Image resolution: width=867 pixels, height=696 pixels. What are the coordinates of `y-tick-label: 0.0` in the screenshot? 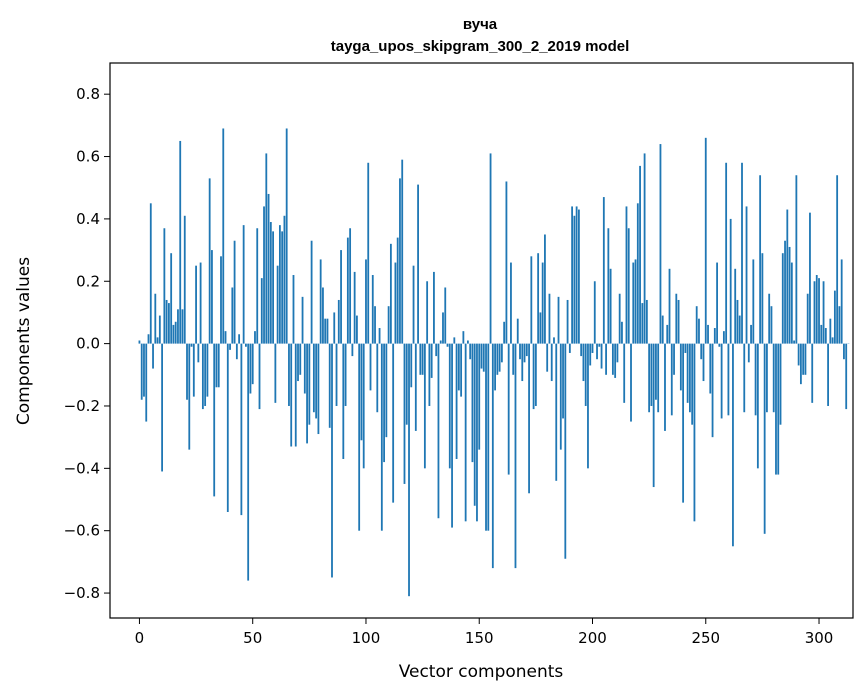 It's located at (88, 344).